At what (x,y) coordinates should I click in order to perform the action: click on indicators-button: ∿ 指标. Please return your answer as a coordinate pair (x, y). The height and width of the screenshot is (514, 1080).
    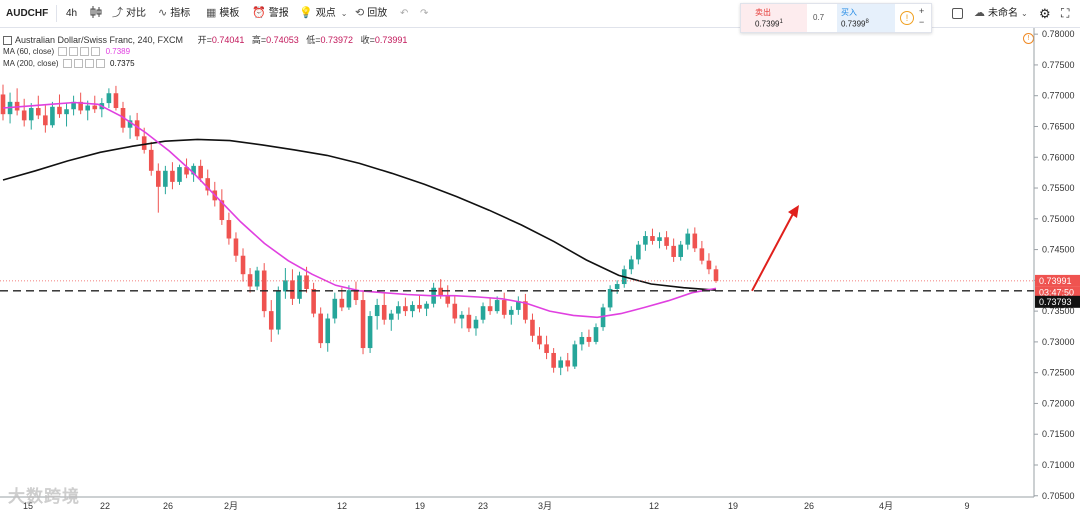
    Looking at the image, I should click on (174, 13).